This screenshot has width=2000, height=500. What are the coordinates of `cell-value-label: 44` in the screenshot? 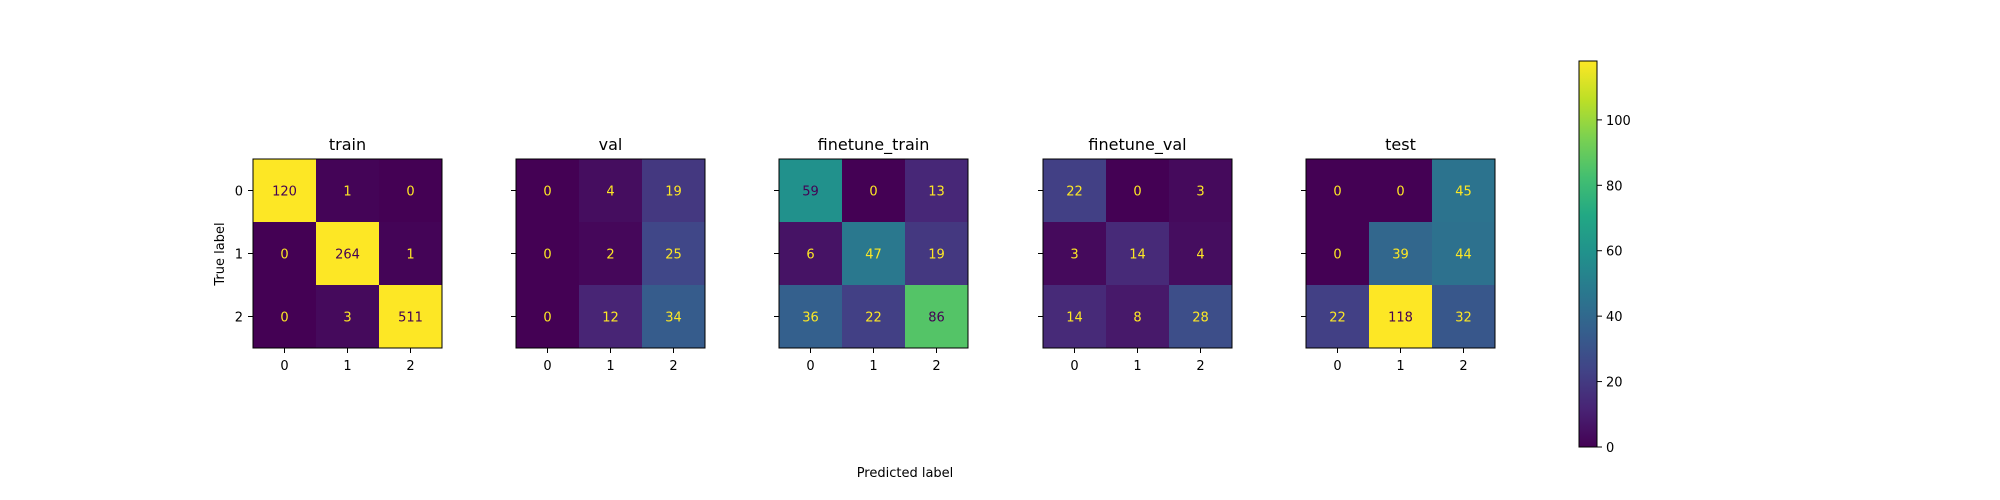 It's located at (1463, 255).